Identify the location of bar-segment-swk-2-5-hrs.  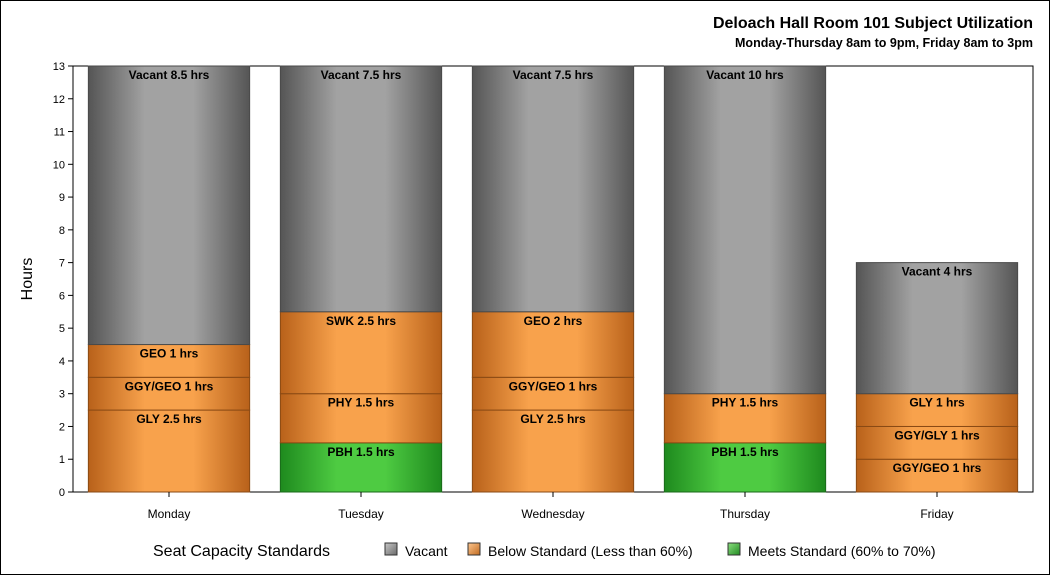
(361, 353).